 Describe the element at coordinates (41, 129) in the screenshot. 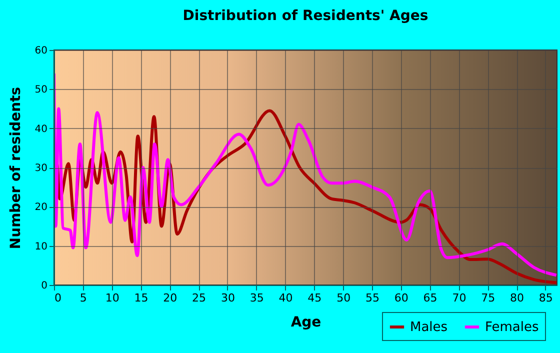

I see `y-tick-label: 40` at that location.